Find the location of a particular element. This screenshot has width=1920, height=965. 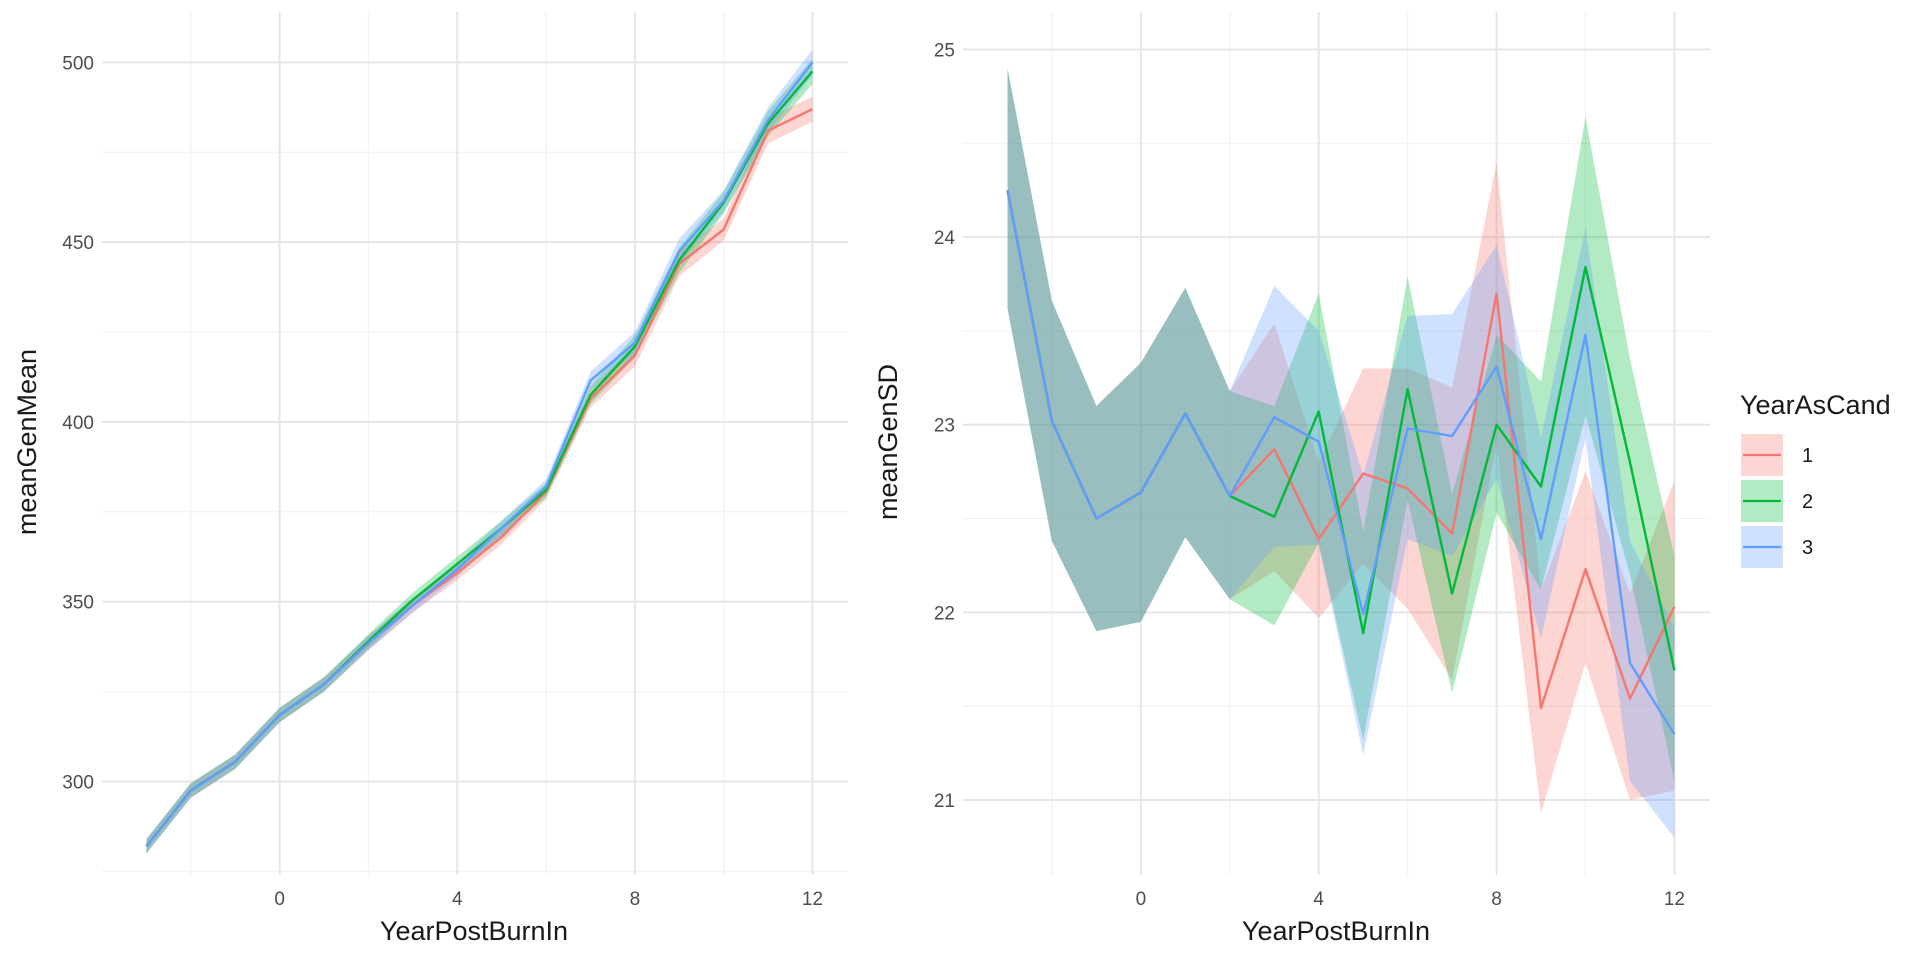

legend: YearAsCand 1 2 3 is located at coordinates (1815, 479).